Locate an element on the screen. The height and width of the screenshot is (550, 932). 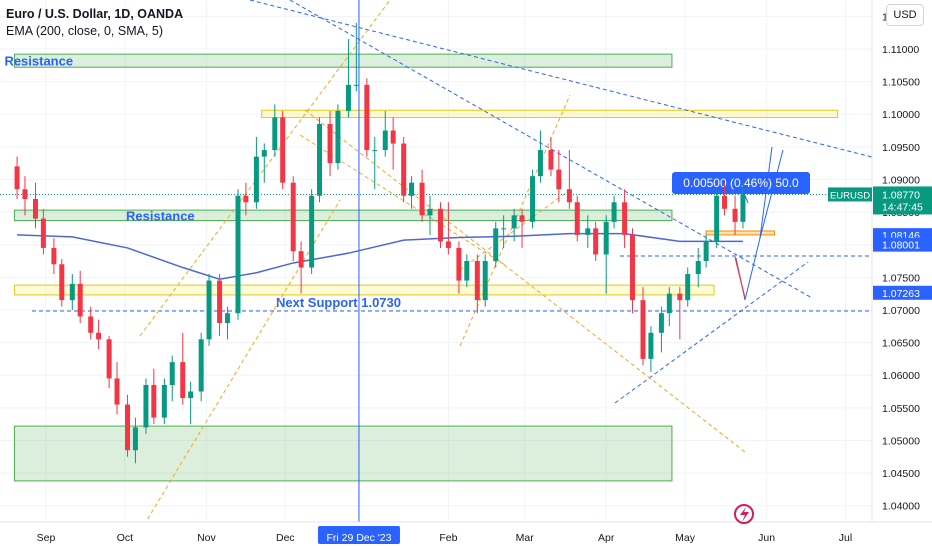
level-price-text: 1.07263 is located at coordinates (901, 294).